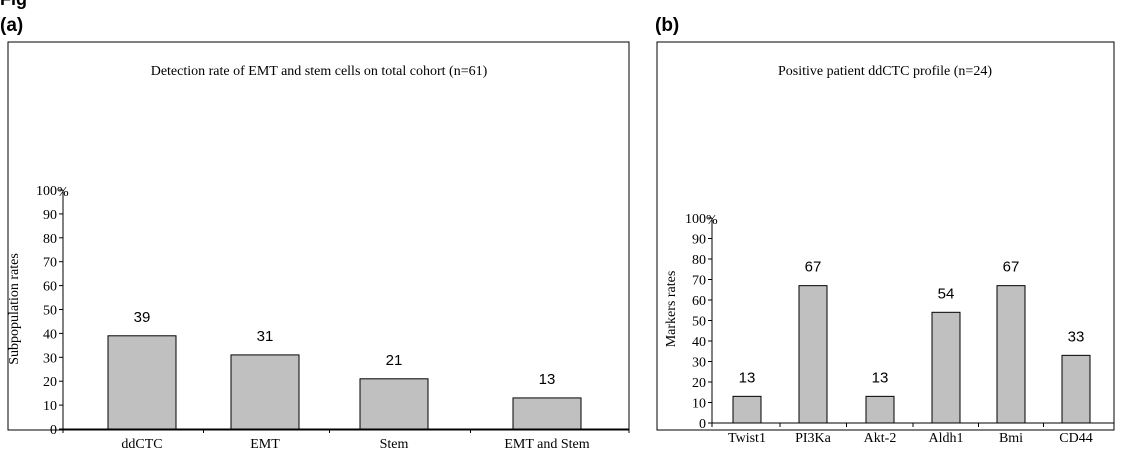 The height and width of the screenshot is (472, 1126). What do you see at coordinates (712, 220) in the screenshot?
I see `y-percent-mark-b: %` at bounding box center [712, 220].